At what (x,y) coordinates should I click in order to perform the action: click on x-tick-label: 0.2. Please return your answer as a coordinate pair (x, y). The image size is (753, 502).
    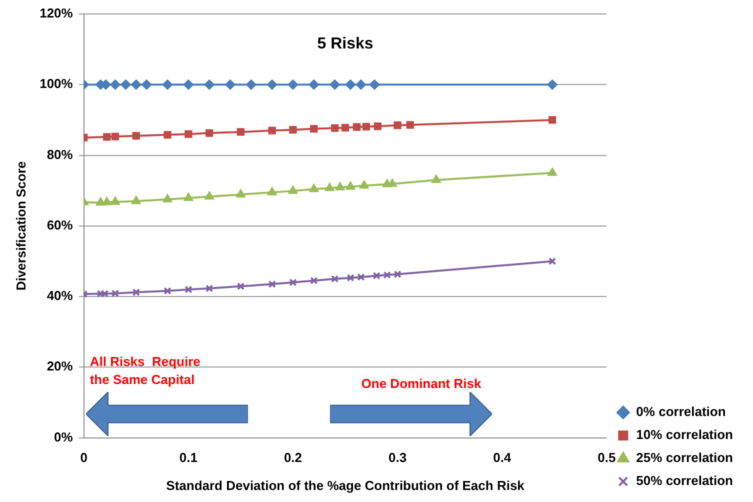
    Looking at the image, I should click on (293, 458).